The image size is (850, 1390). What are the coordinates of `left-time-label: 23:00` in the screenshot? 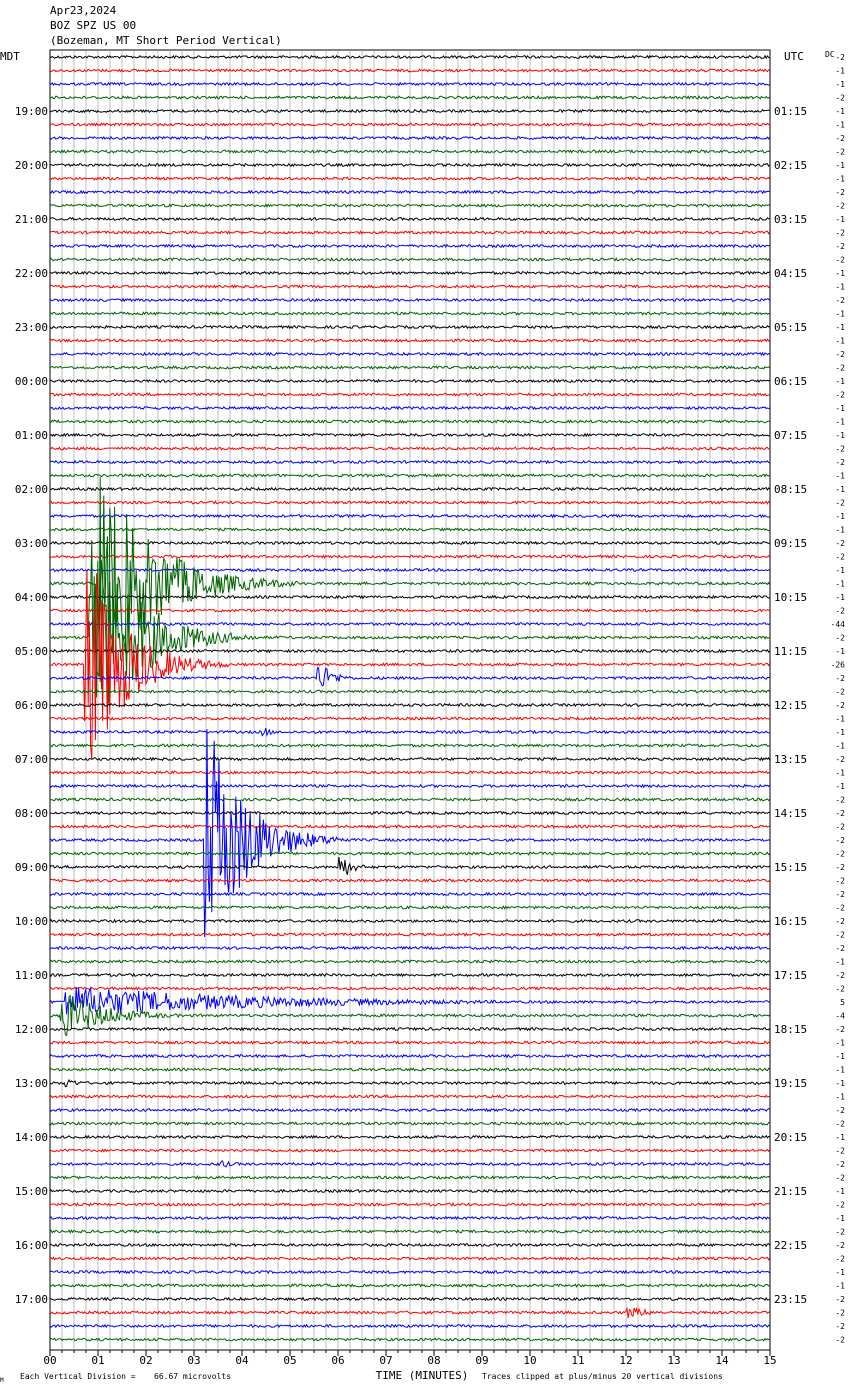 It's located at (31, 327).